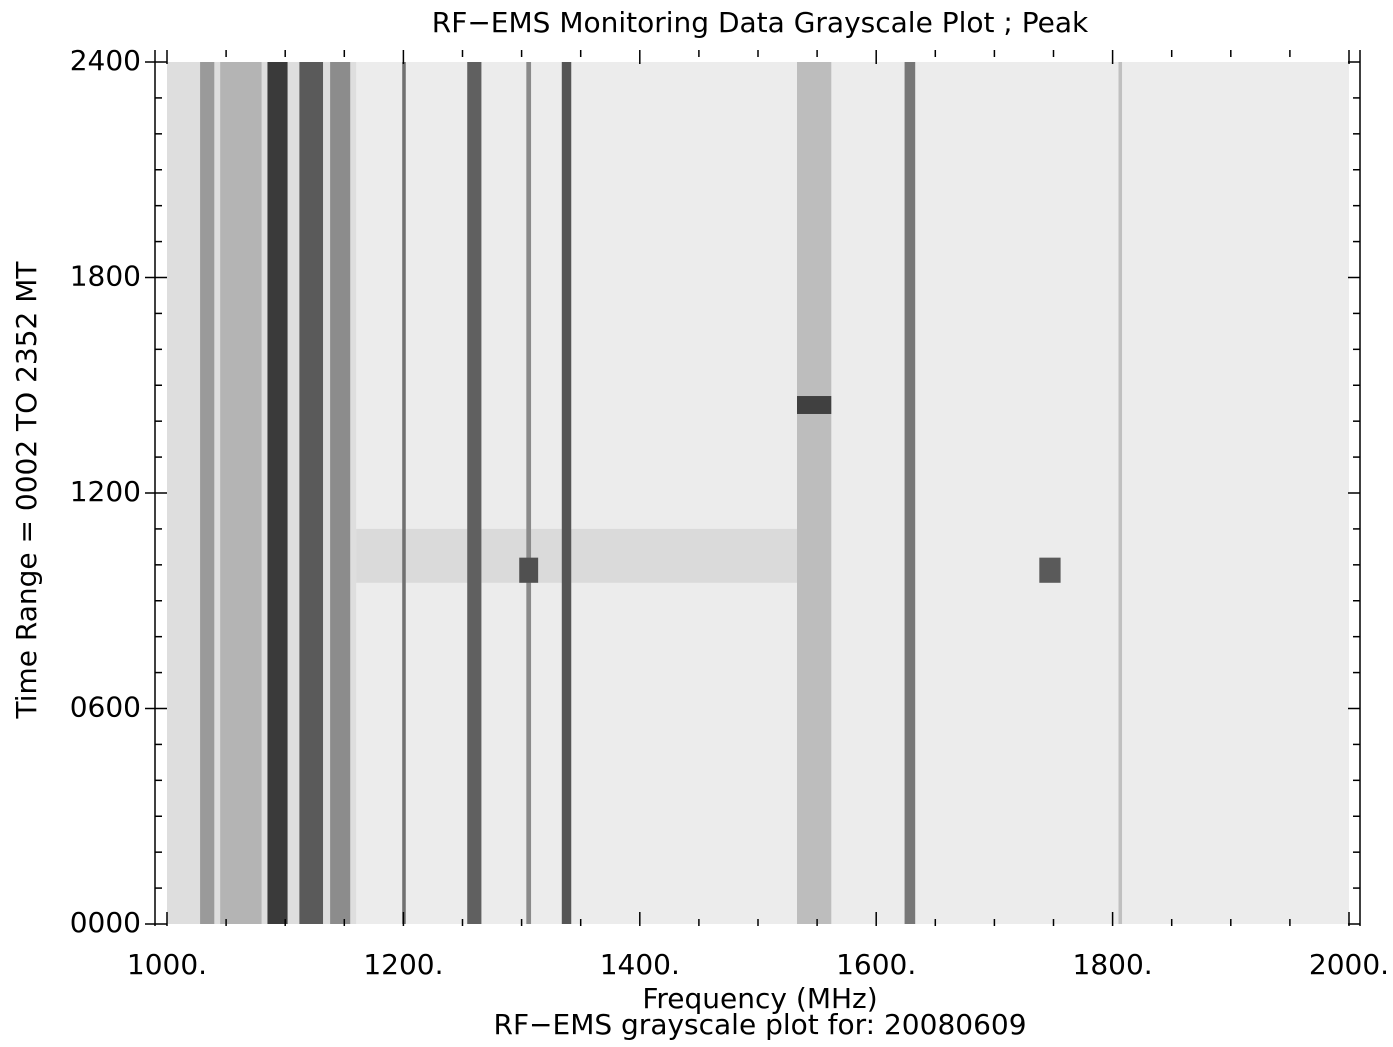 The height and width of the screenshot is (1047, 1393). What do you see at coordinates (1113, 964) in the screenshot?
I see `x-tick-label: 1800.` at bounding box center [1113, 964].